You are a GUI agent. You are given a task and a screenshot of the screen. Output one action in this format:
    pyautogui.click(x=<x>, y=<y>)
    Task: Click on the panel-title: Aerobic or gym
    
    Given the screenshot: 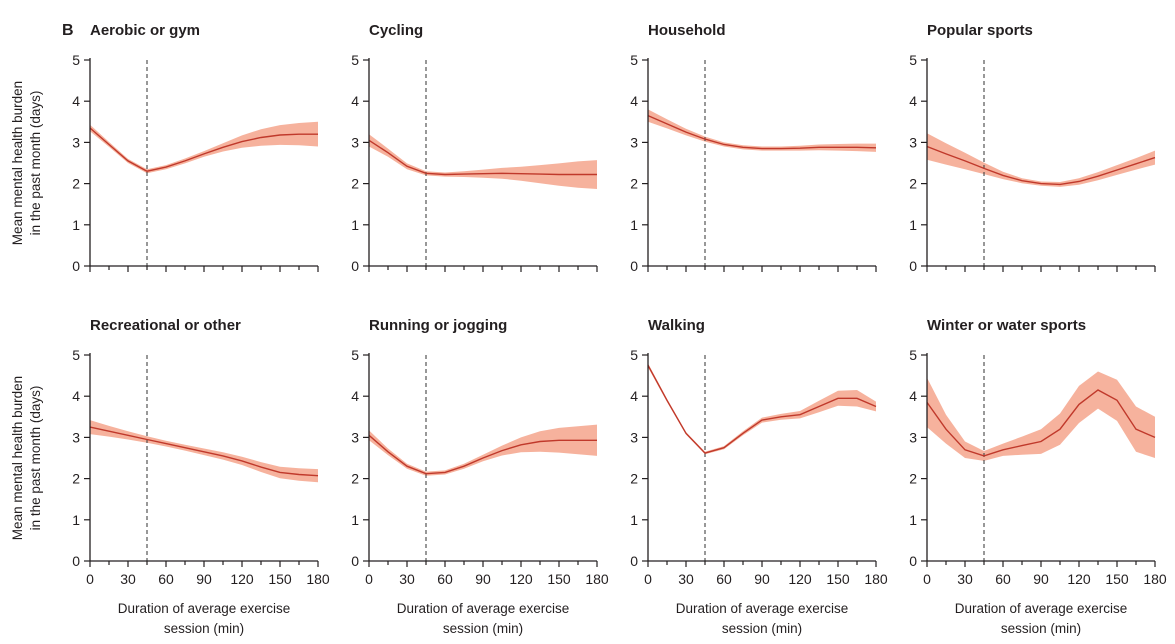 What is the action you would take?
    pyautogui.click(x=145, y=30)
    